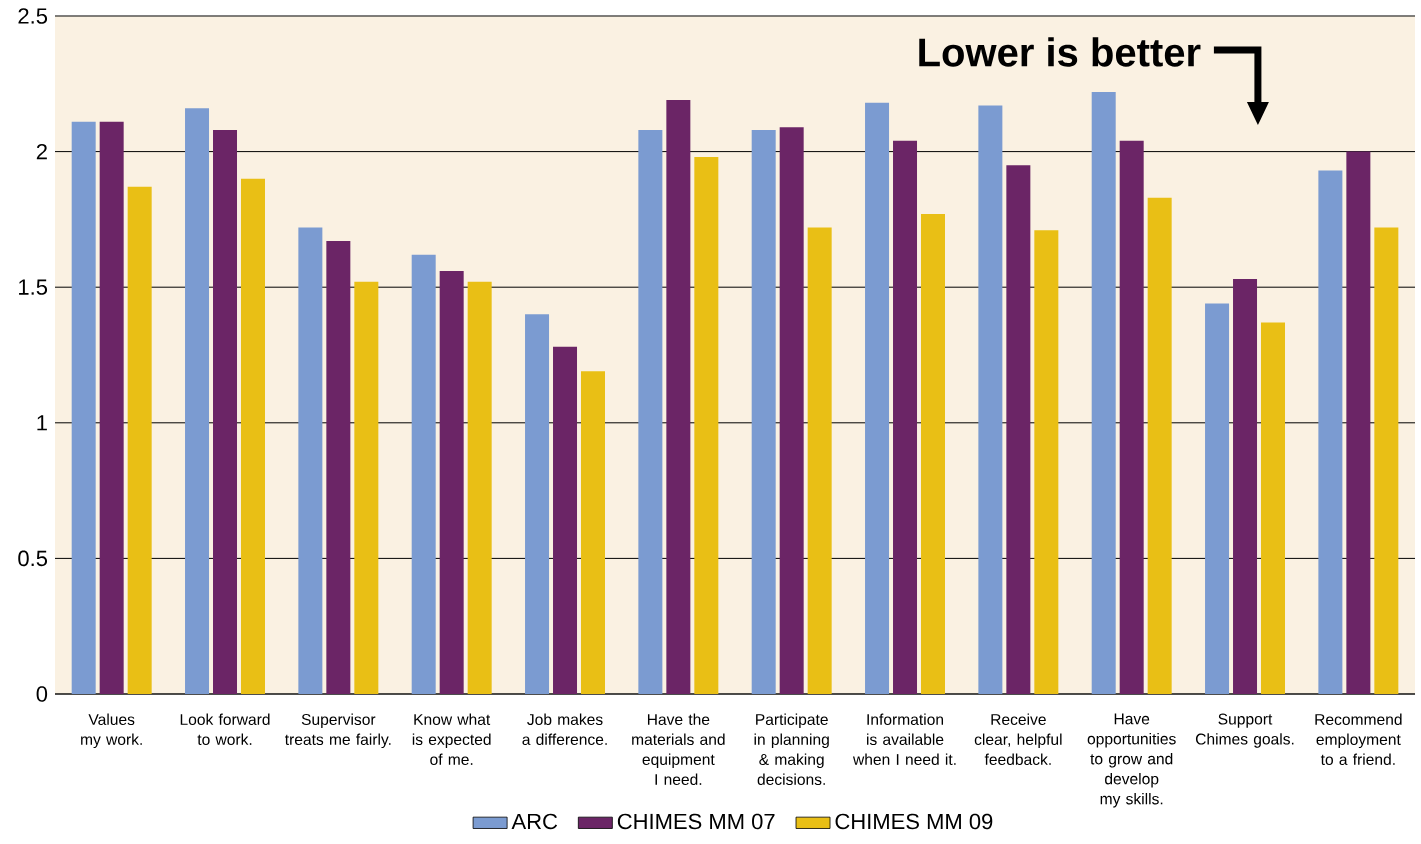 Image resolution: width=1421 pixels, height=844 pixels. I want to click on x-tick-label: Have the materials and equipment I need., so click(678, 749).